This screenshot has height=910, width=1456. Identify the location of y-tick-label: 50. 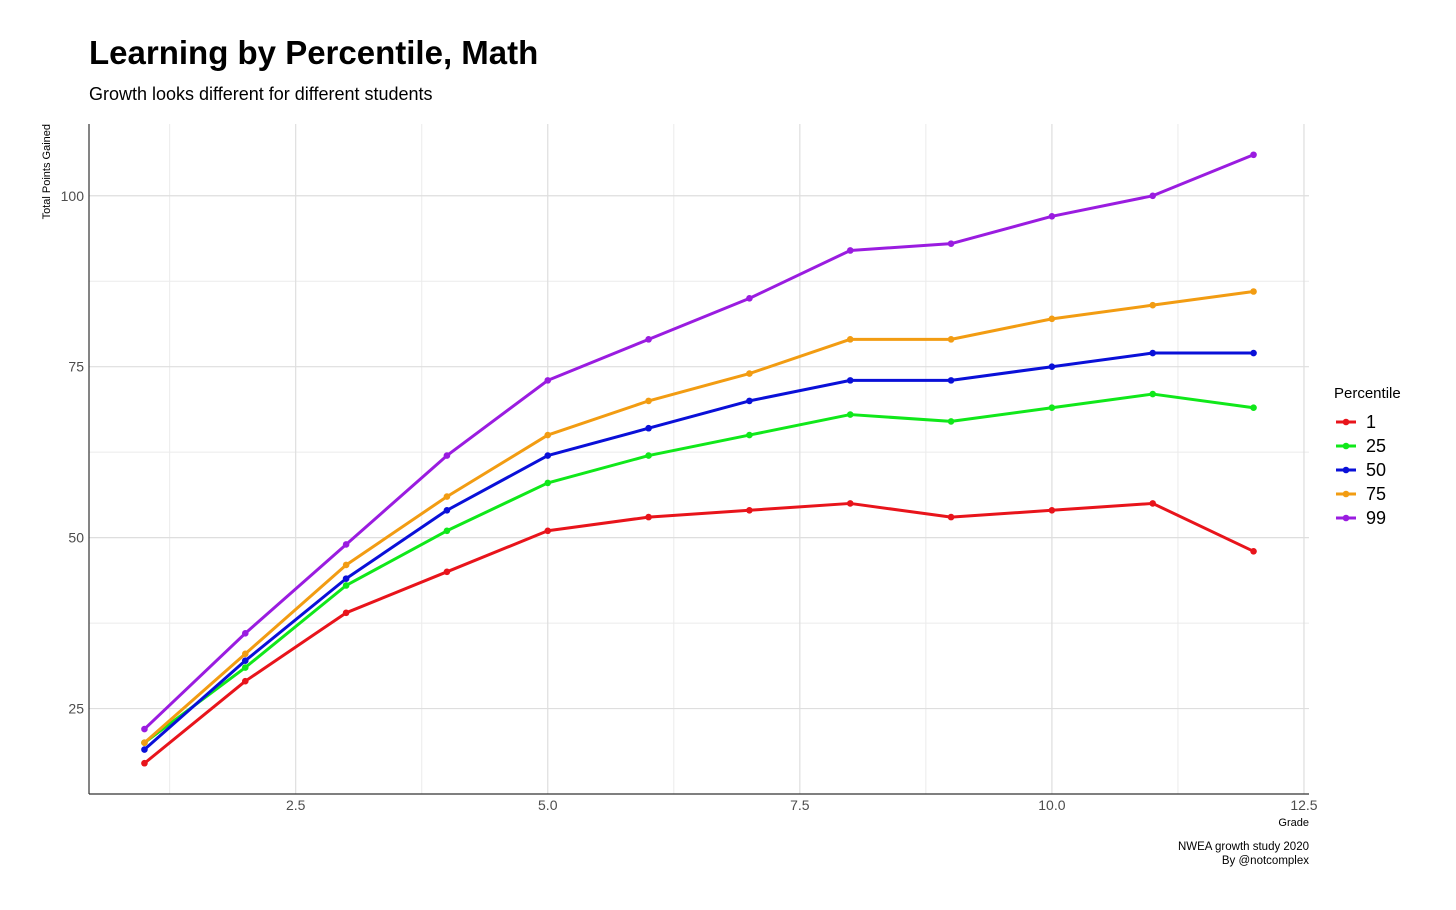
(76, 538).